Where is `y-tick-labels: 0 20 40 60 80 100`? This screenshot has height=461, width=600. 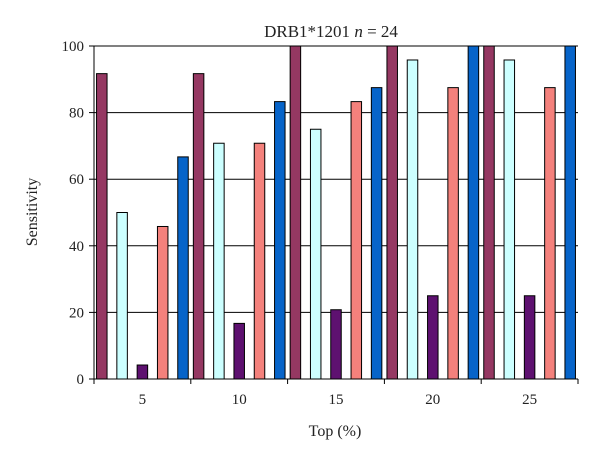
y-tick-labels: 0 20 40 60 80 100 is located at coordinates (78, 213).